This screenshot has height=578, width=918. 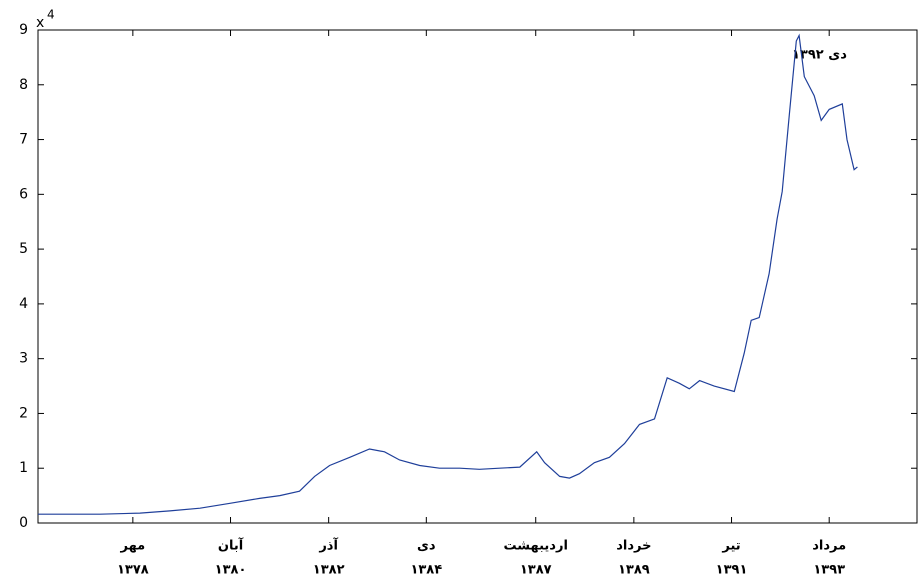 What do you see at coordinates (426, 570) in the screenshot?
I see `x-tick-year: ۱۳۸۴` at bounding box center [426, 570].